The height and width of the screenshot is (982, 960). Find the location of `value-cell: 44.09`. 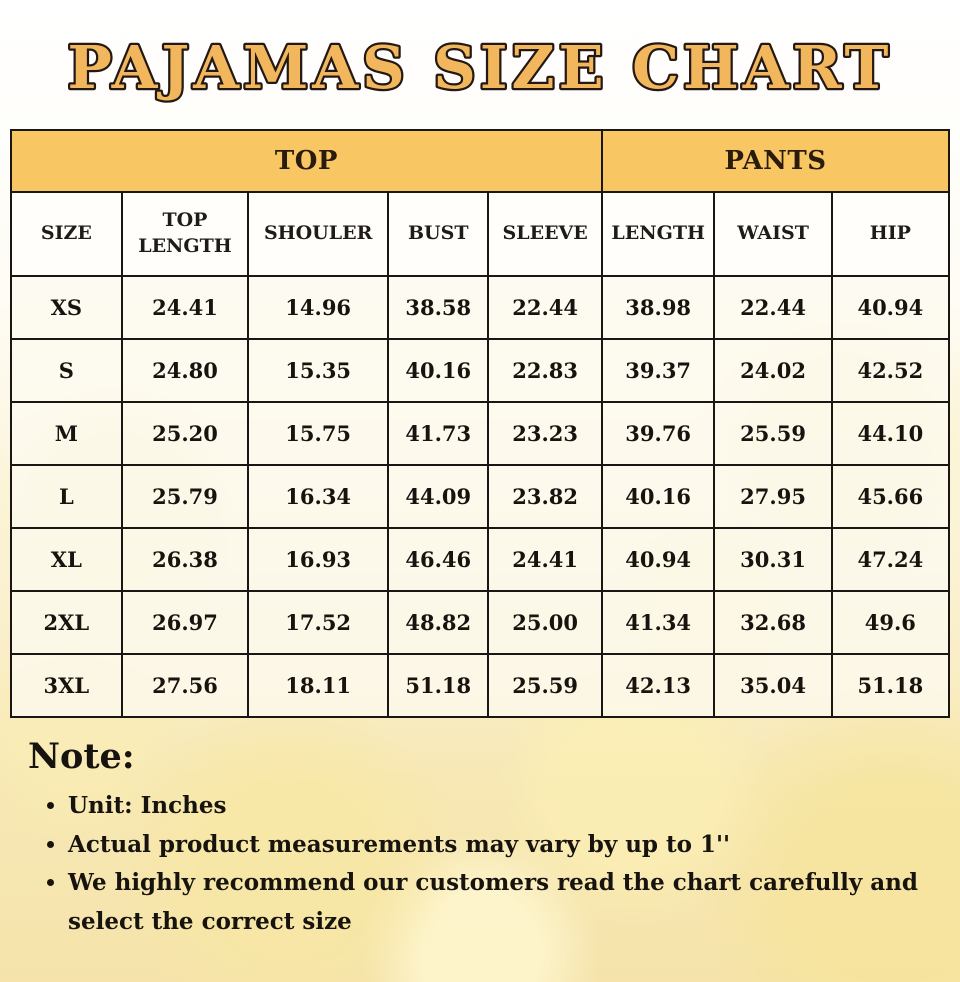

value-cell: 44.09 is located at coordinates (438, 496).